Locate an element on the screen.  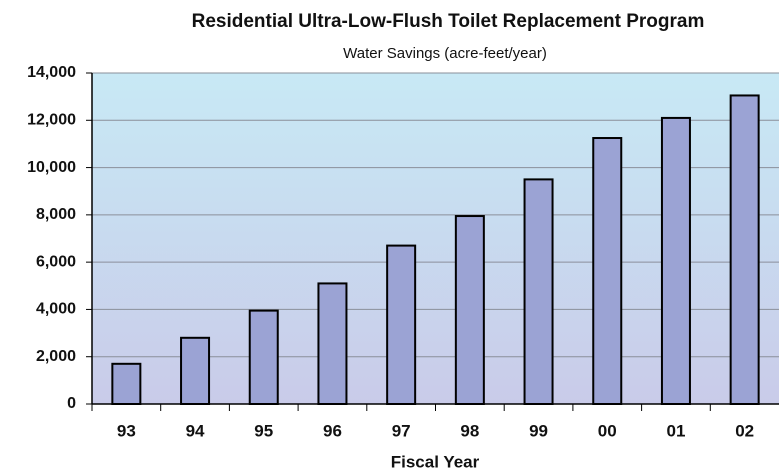
x-tick-label: 00 is located at coordinates (607, 430).